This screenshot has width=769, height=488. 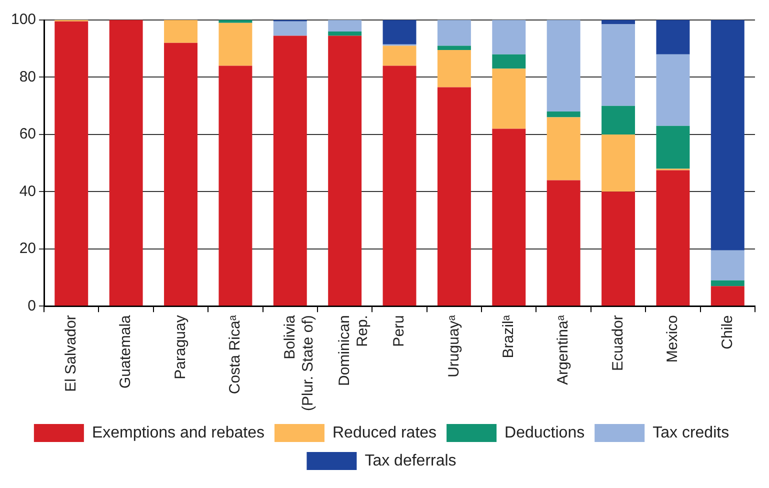 I want to click on legend-label: Tax credits, so click(x=691, y=433).